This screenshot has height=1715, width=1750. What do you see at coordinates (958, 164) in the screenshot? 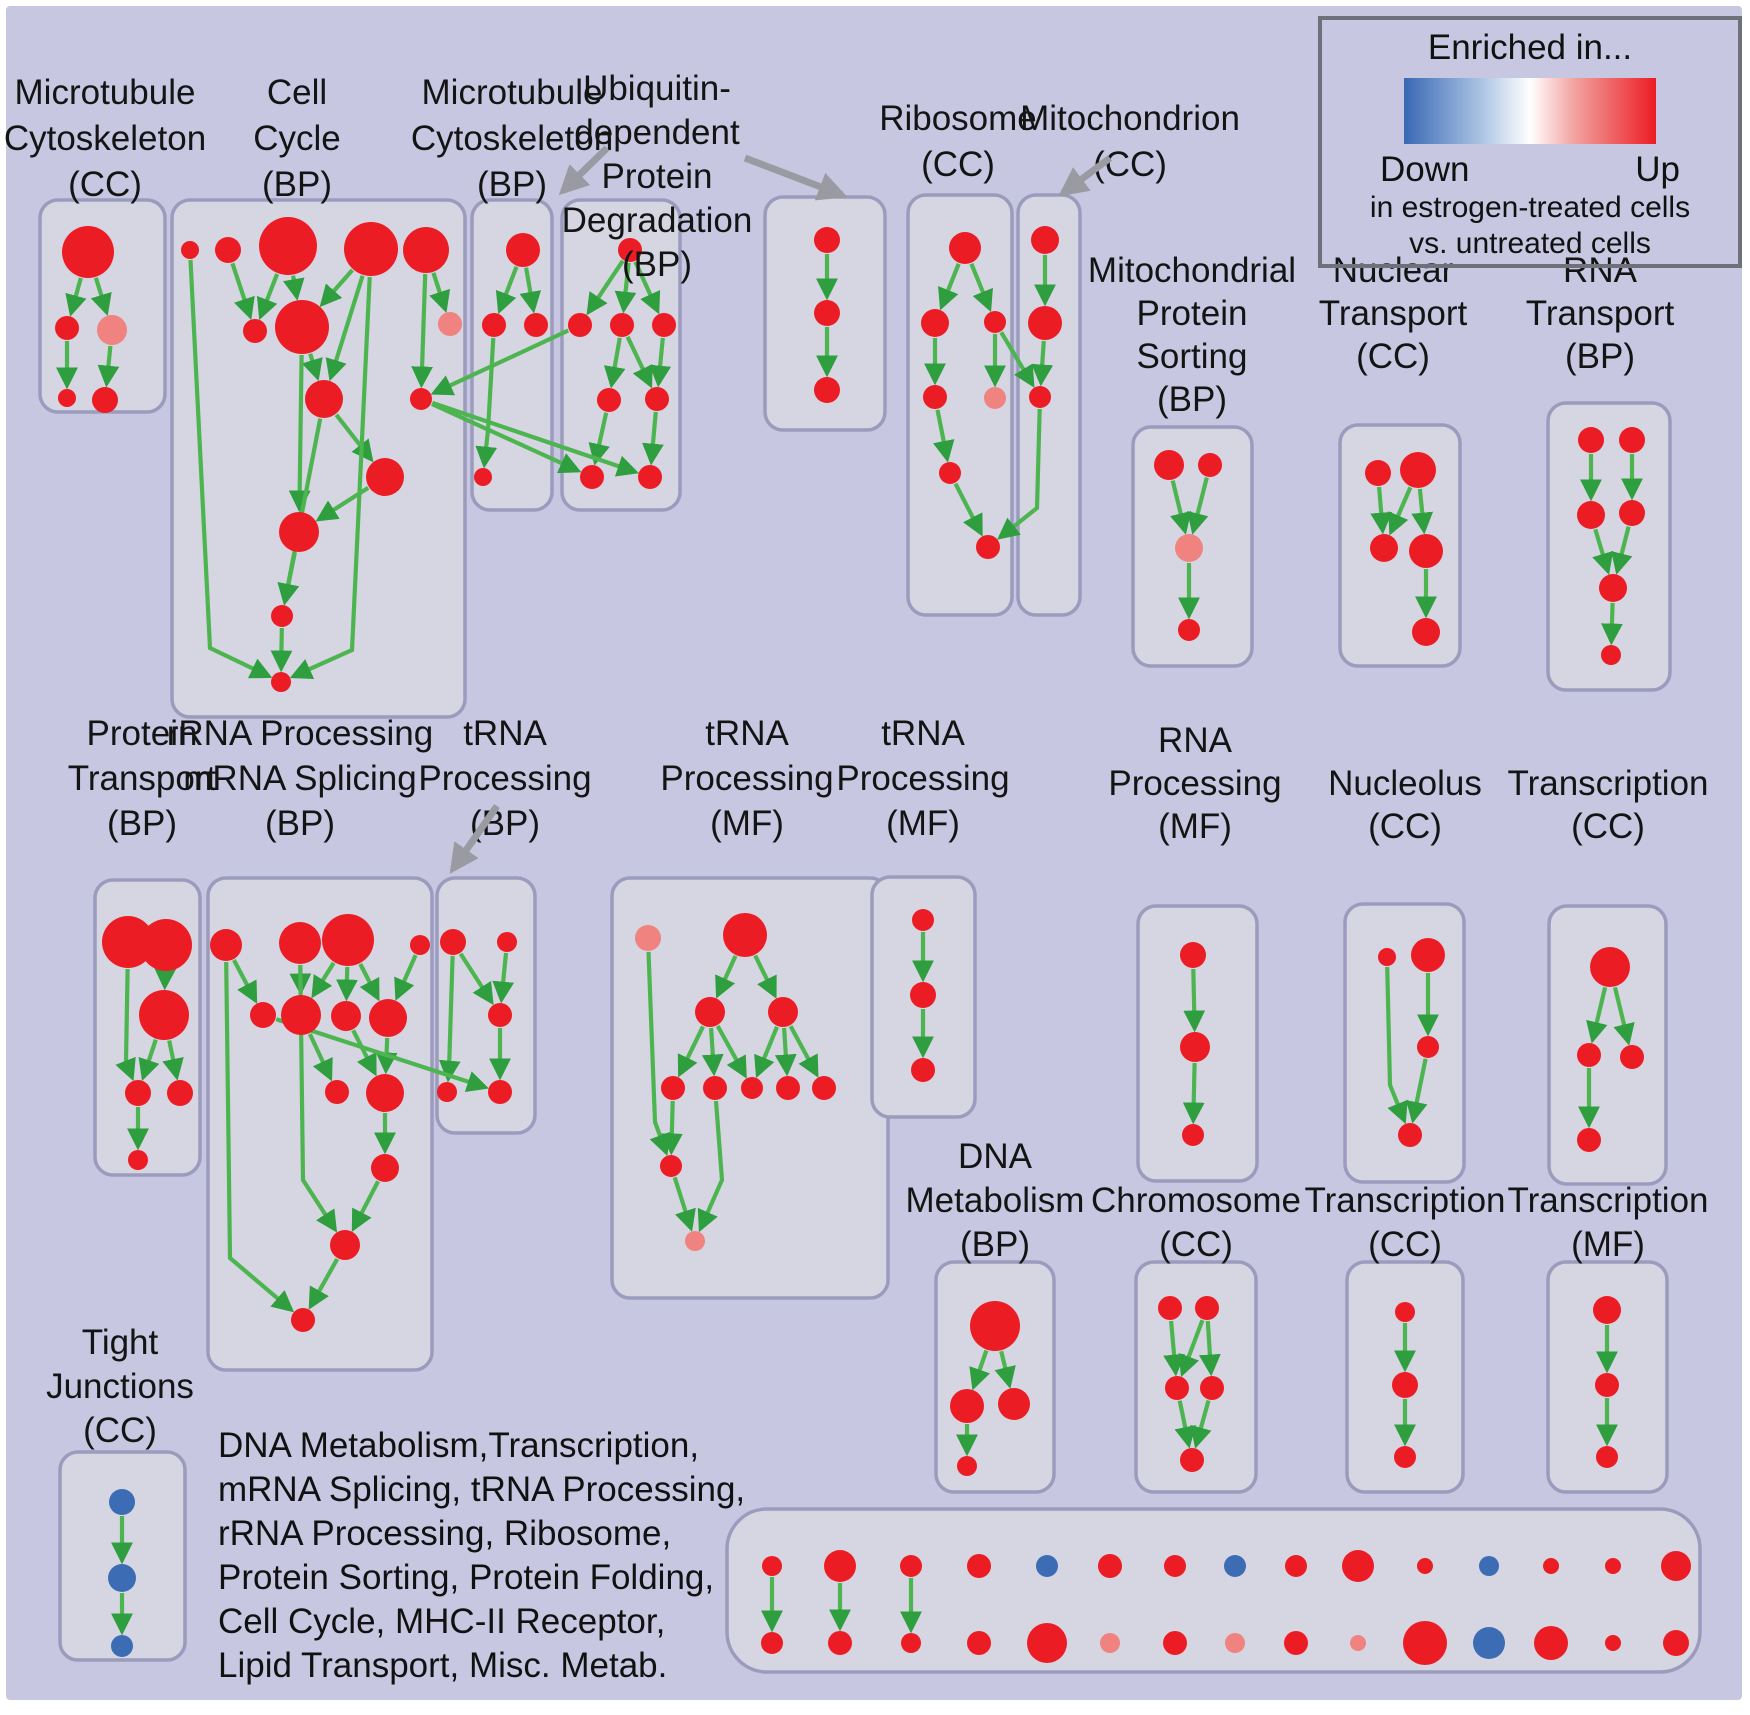
I see `cluster-label-rib-line2: (CC)` at bounding box center [958, 164].